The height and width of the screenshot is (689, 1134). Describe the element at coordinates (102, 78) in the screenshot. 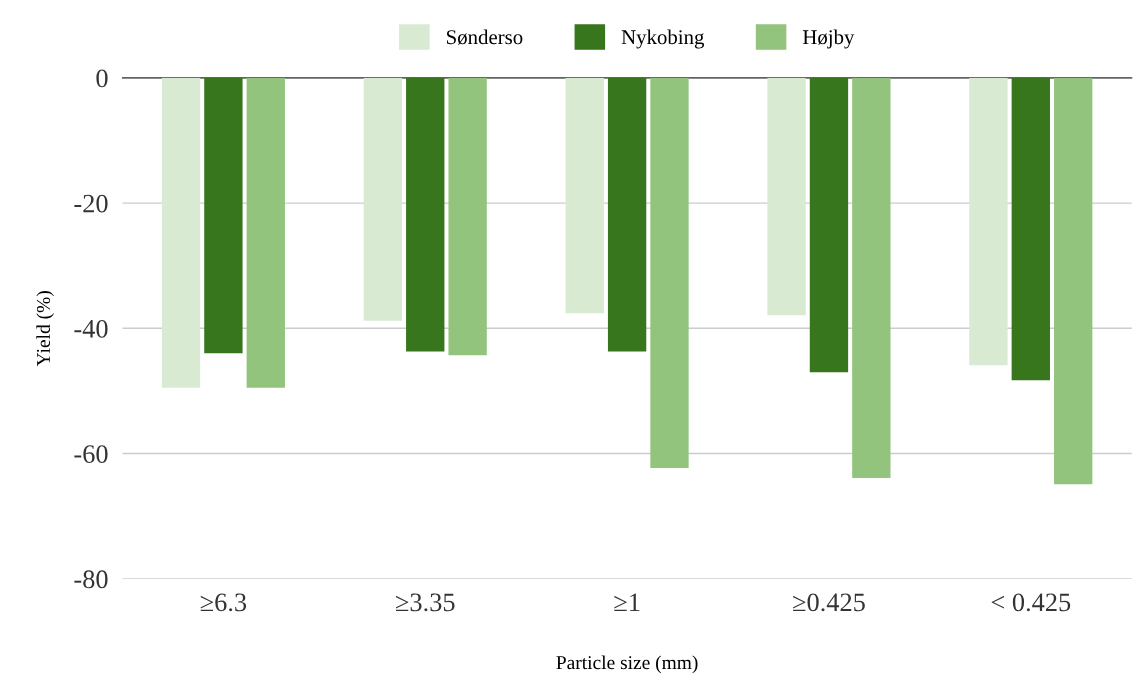

I see `y-tick-label: 0` at that location.